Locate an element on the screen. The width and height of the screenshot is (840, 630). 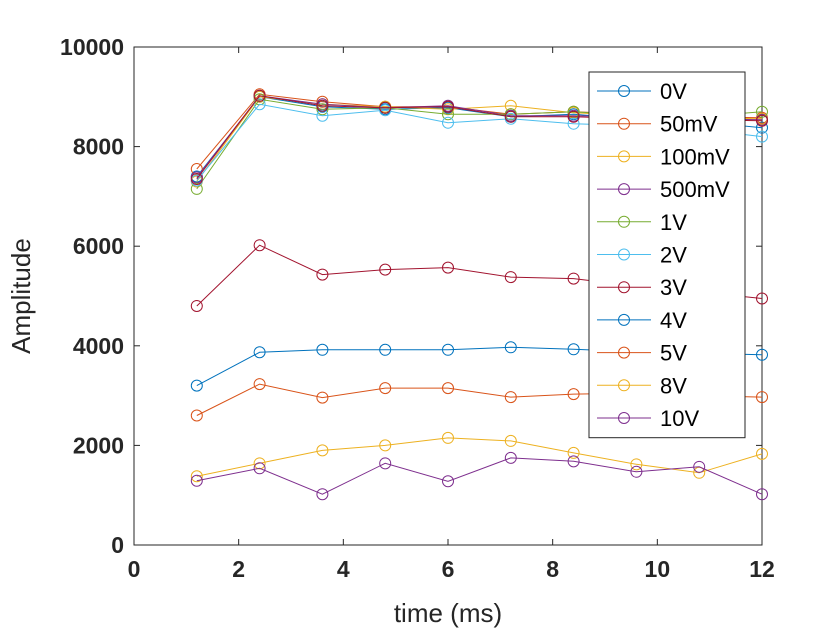
legend-label: 100mV is located at coordinates (695, 156).